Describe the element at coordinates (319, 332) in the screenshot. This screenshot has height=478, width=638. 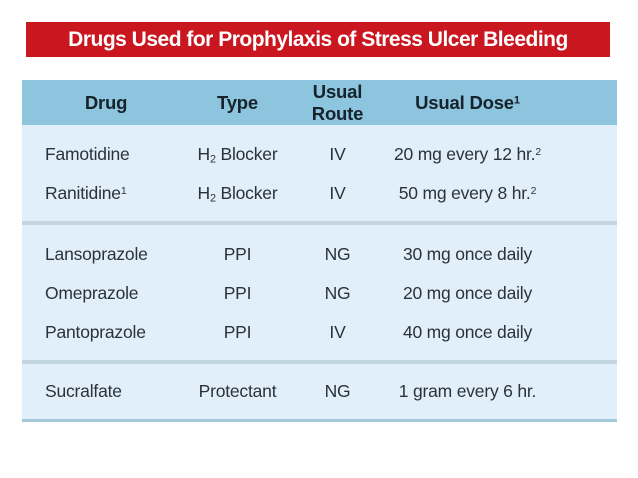
I see `table-row: Pantoprazole PPI IV 40 mg once daily` at that location.